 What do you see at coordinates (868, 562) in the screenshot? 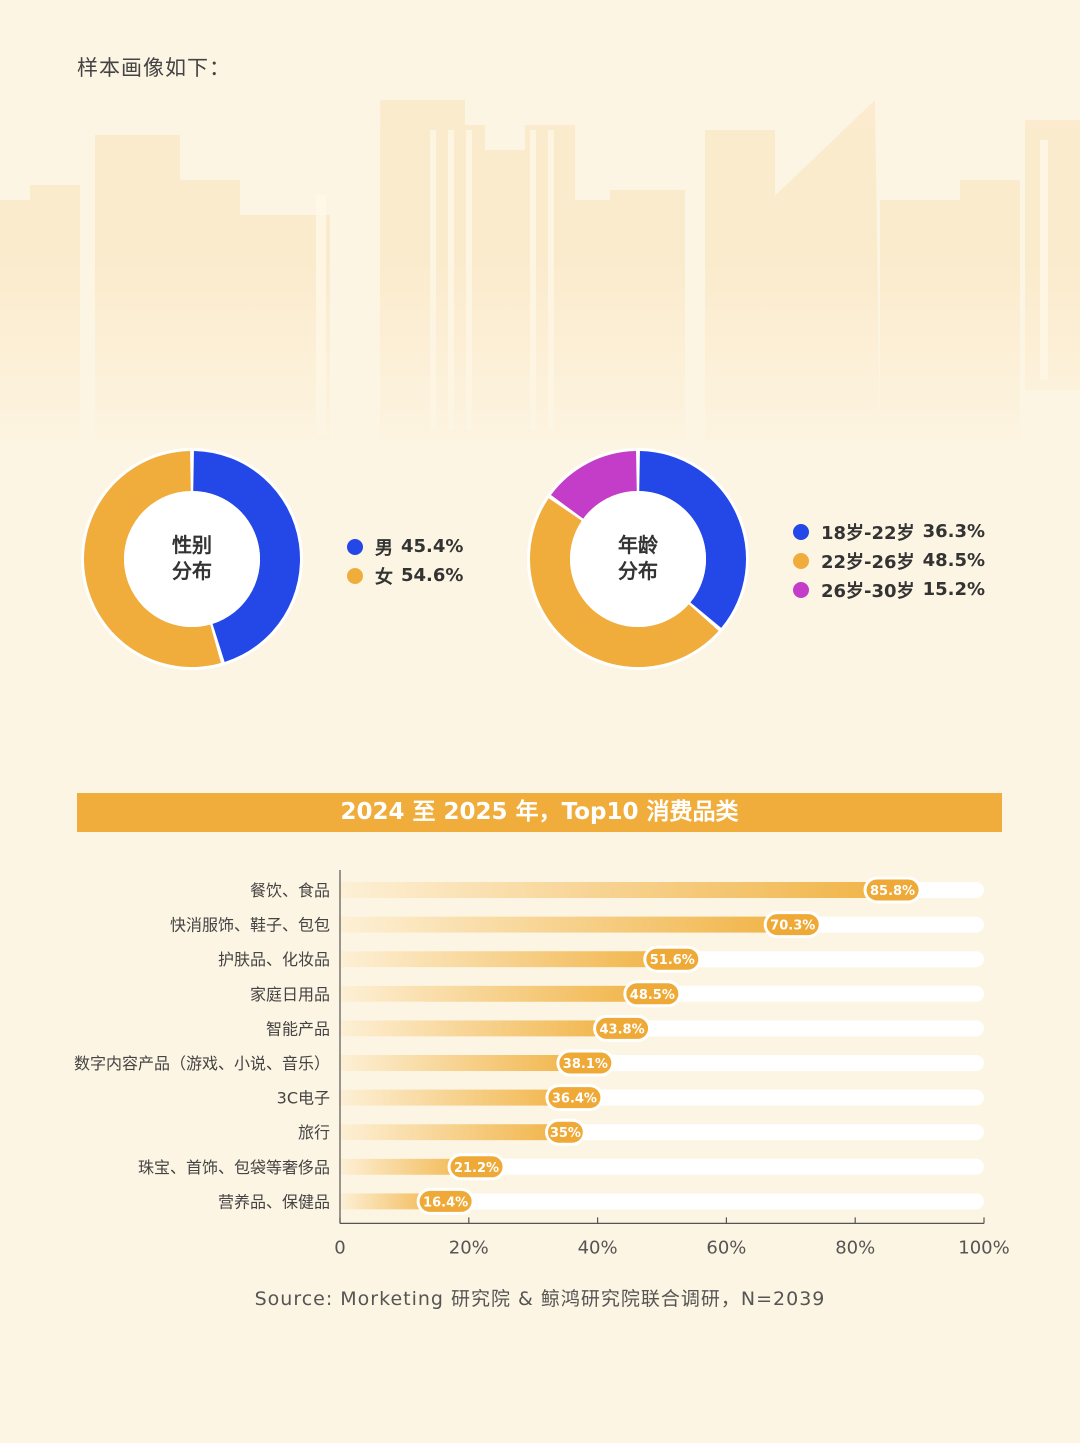
I see `legend-label: 22岁-26岁` at bounding box center [868, 562].